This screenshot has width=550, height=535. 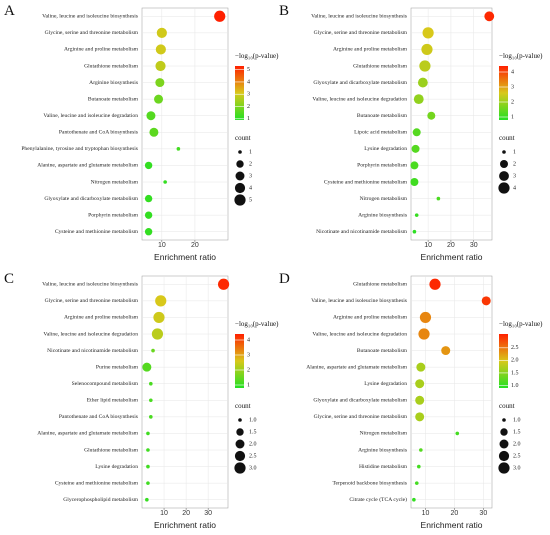 What do you see at coordinates (9, 11) in the screenshot?
I see `panel-label: A` at bounding box center [9, 11].